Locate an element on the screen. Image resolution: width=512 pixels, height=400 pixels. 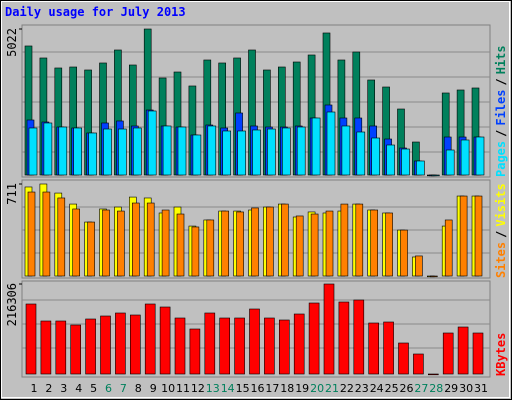
x-tick-label: 13 is located at coordinates (213, 388).